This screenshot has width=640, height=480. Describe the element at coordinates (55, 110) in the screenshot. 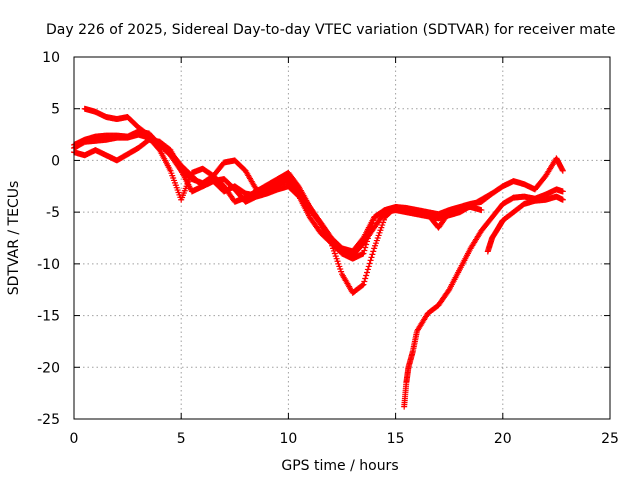

I see `y-tick-label: 5` at that location.